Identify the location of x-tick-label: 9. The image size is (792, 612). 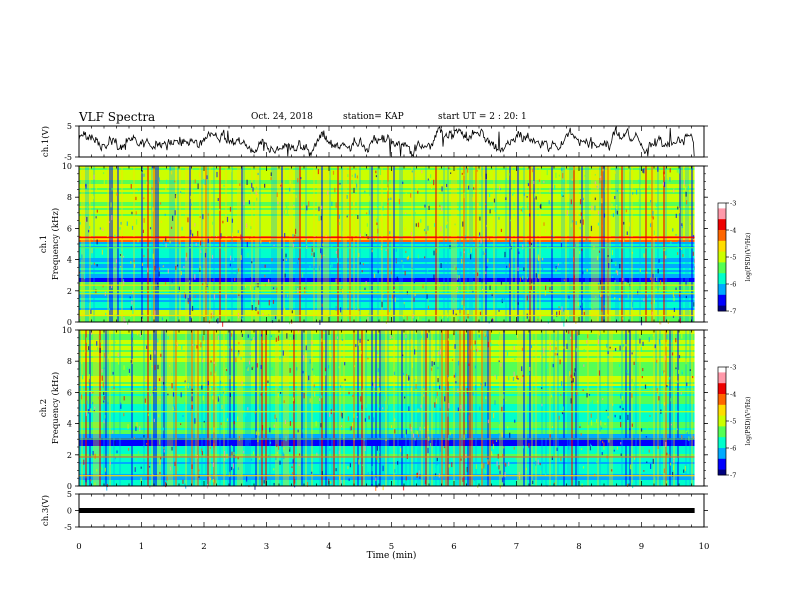
(641, 547).